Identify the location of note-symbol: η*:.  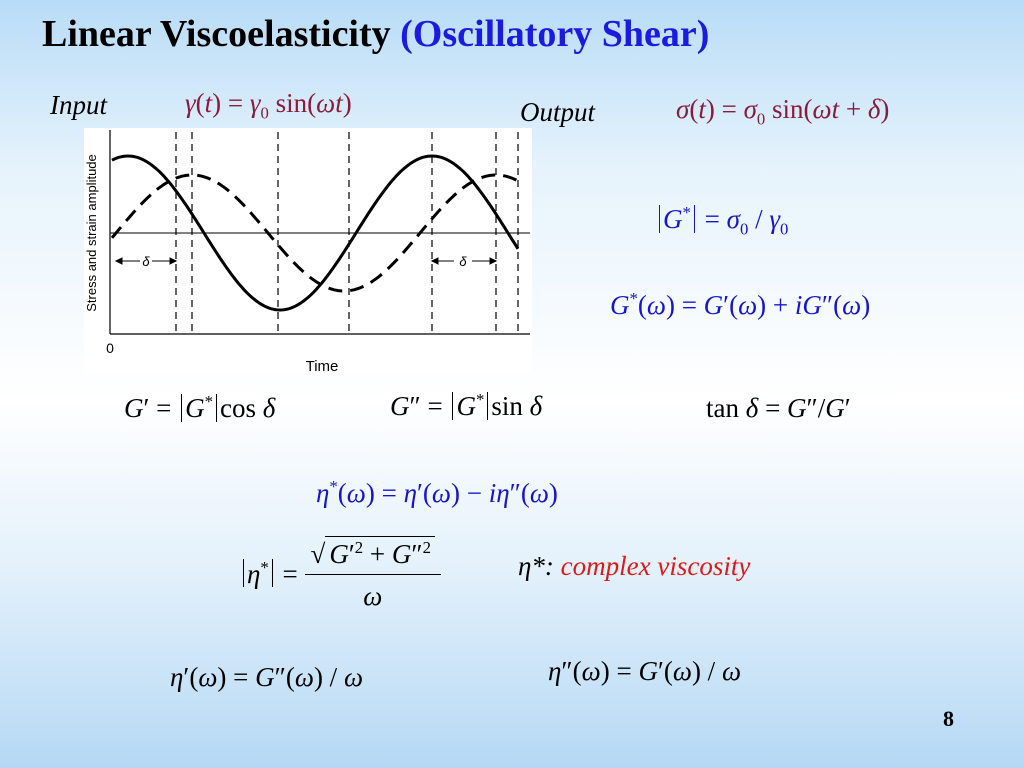
(536, 566).